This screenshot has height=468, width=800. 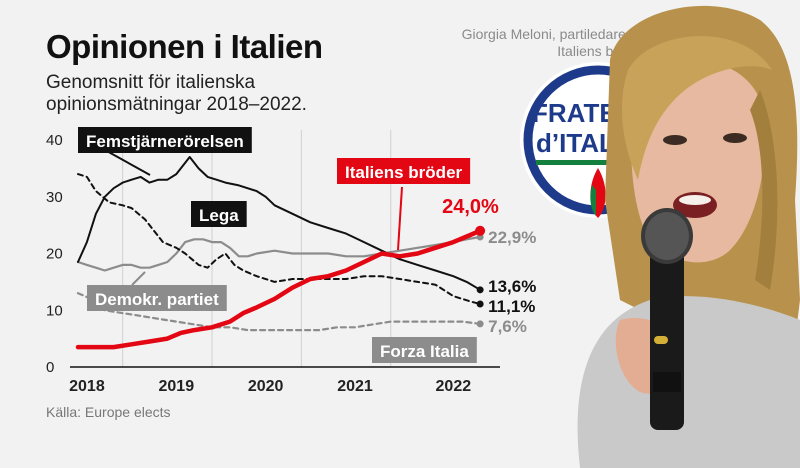 What do you see at coordinates (266, 386) in the screenshot?
I see `x-tick-label: 2020` at bounding box center [266, 386].